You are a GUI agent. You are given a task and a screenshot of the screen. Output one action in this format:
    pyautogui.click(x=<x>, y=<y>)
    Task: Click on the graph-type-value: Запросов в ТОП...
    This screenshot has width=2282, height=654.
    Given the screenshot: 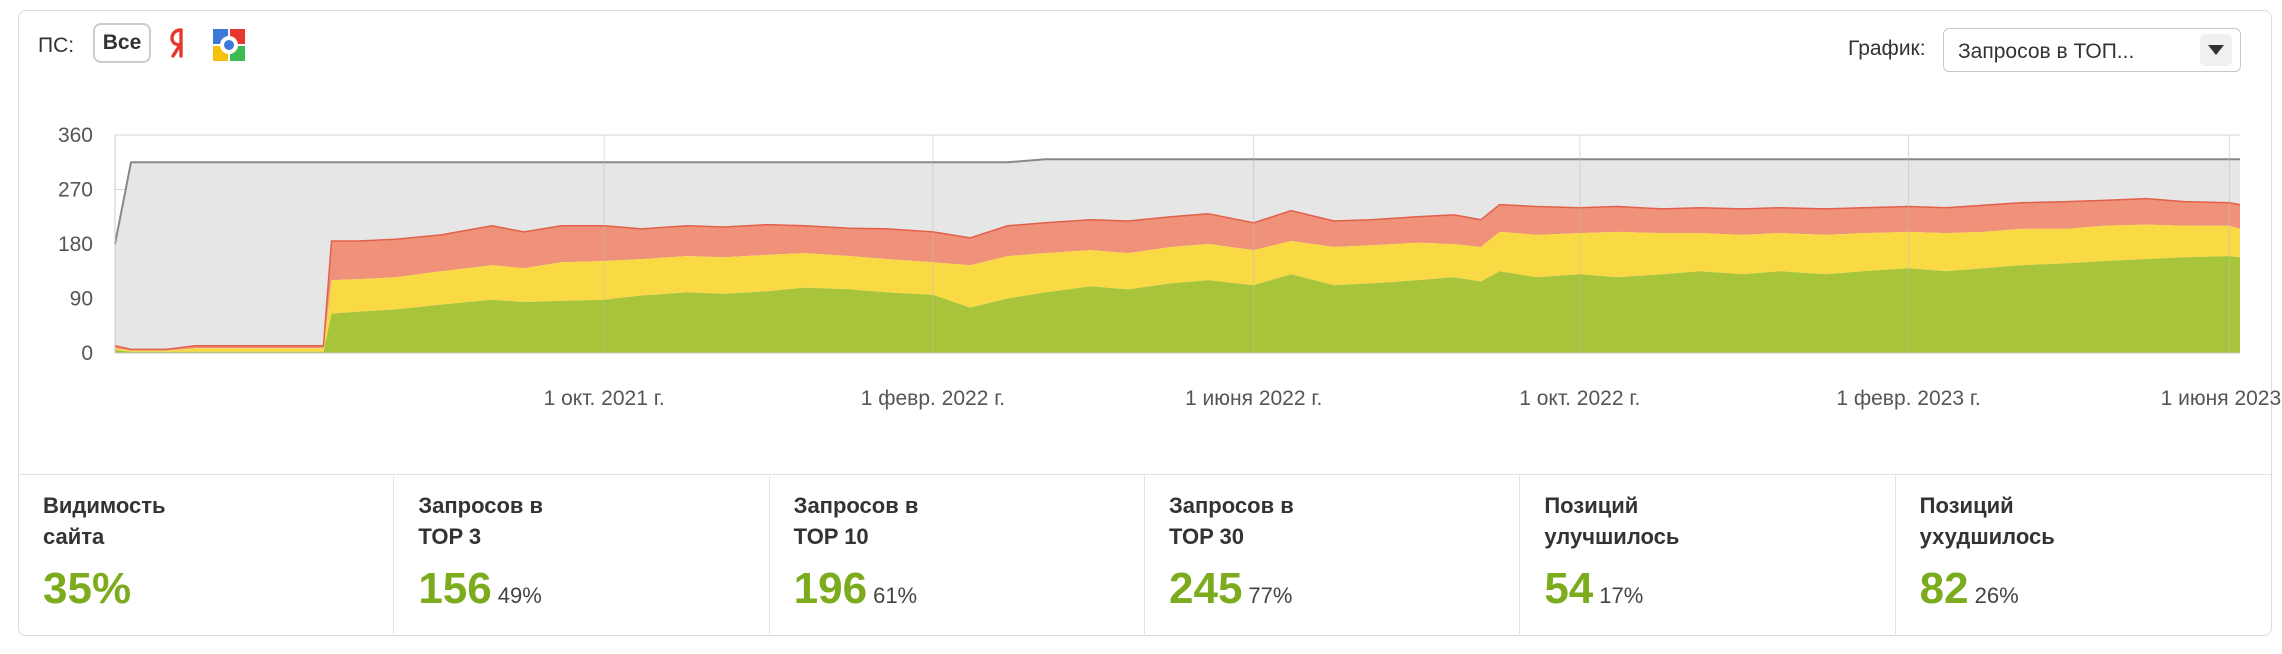 What is the action you would take?
    pyautogui.click(x=2046, y=51)
    